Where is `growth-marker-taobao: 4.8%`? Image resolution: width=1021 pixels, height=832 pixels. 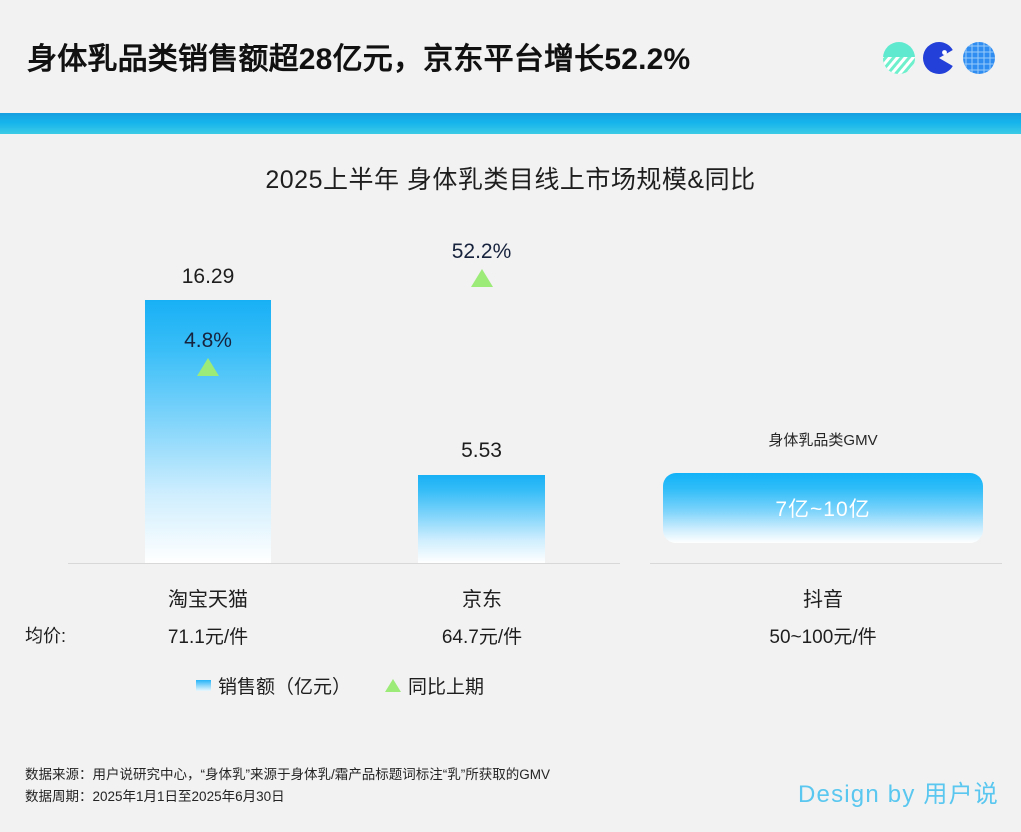 growth-marker-taobao: 4.8% is located at coordinates (208, 353).